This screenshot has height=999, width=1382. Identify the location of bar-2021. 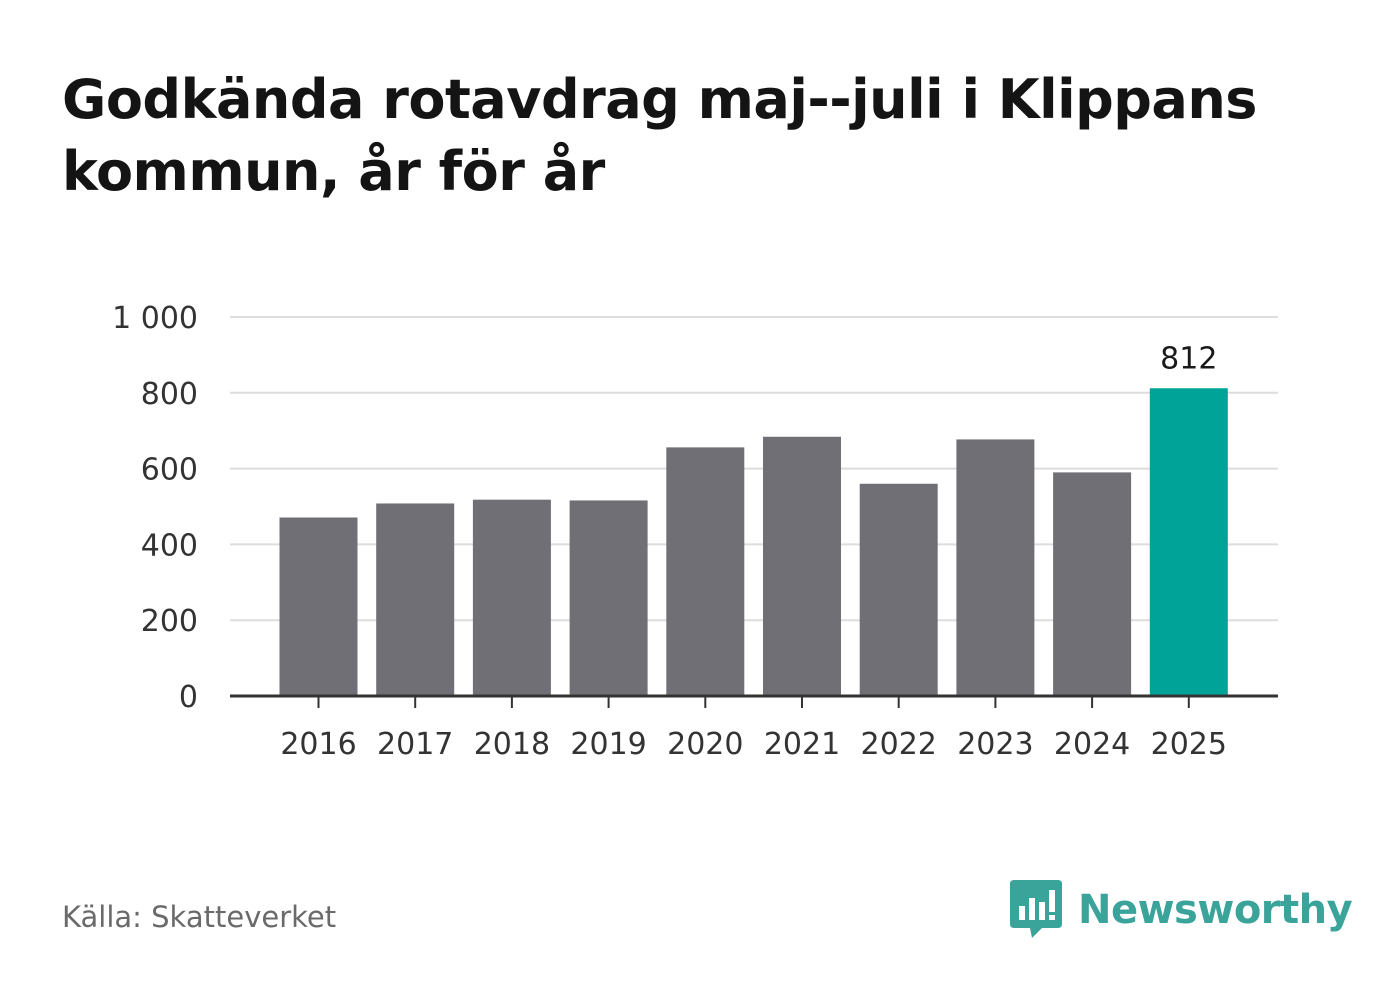
(802, 566).